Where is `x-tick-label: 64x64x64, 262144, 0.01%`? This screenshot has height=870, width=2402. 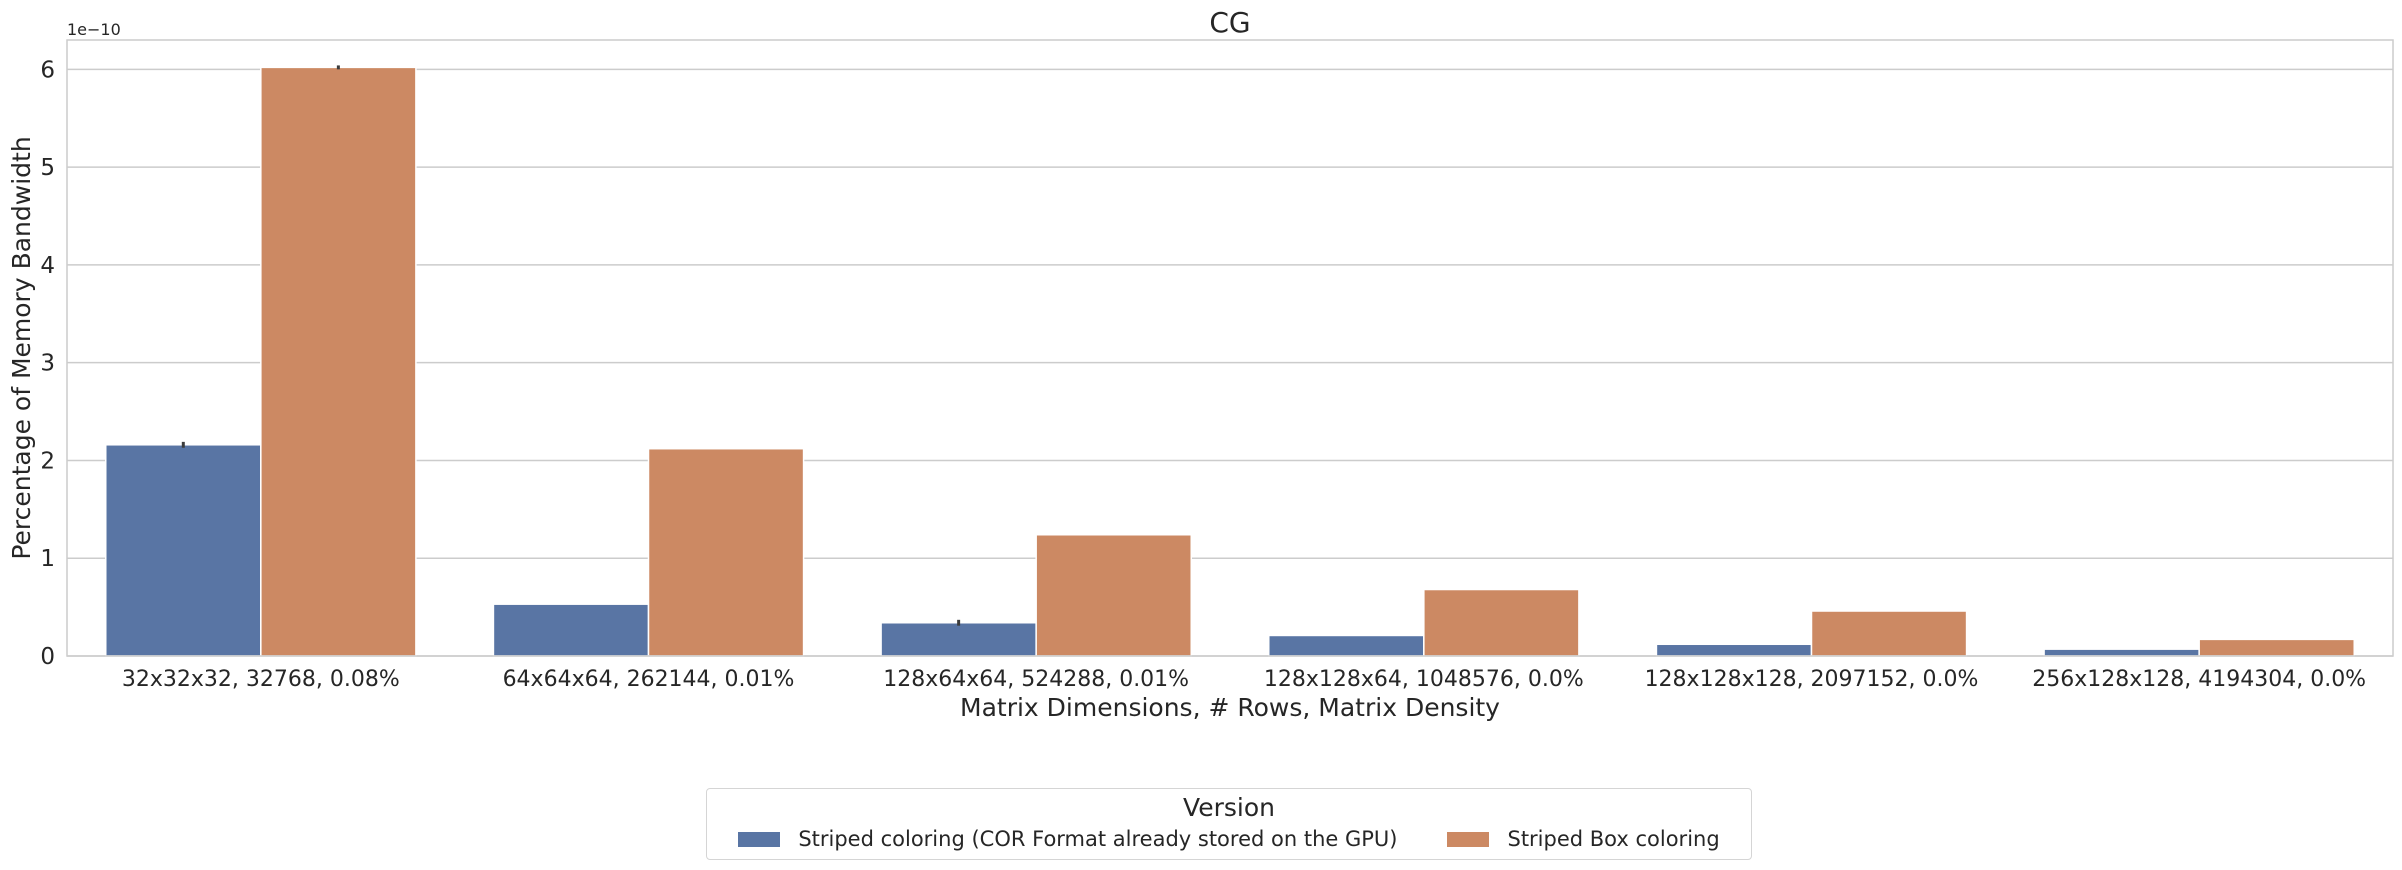
x-tick-label: 64x64x64, 262144, 0.01% is located at coordinates (649, 679).